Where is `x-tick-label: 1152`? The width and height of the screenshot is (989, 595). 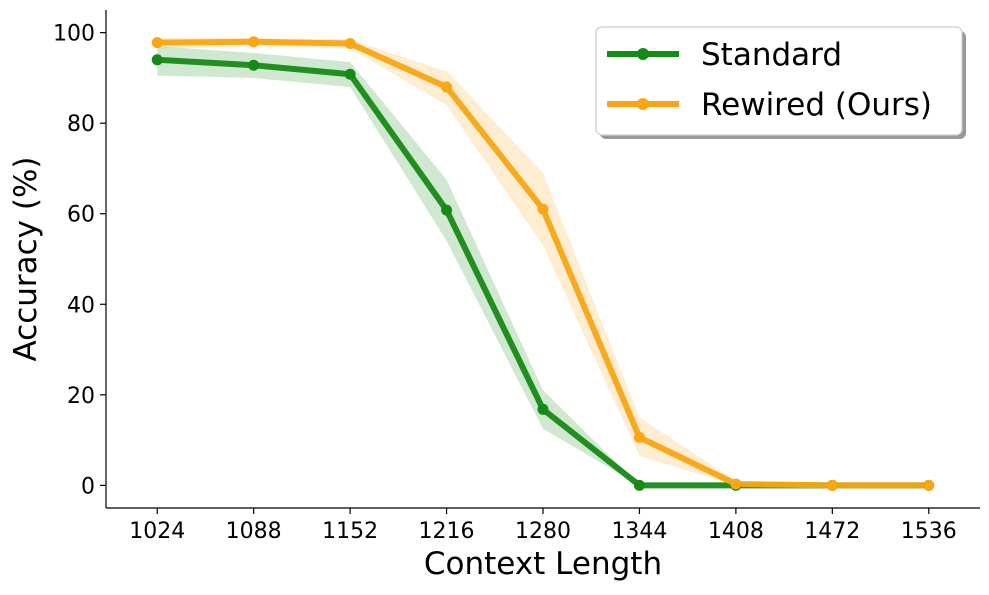
x-tick-label: 1152 is located at coordinates (350, 531).